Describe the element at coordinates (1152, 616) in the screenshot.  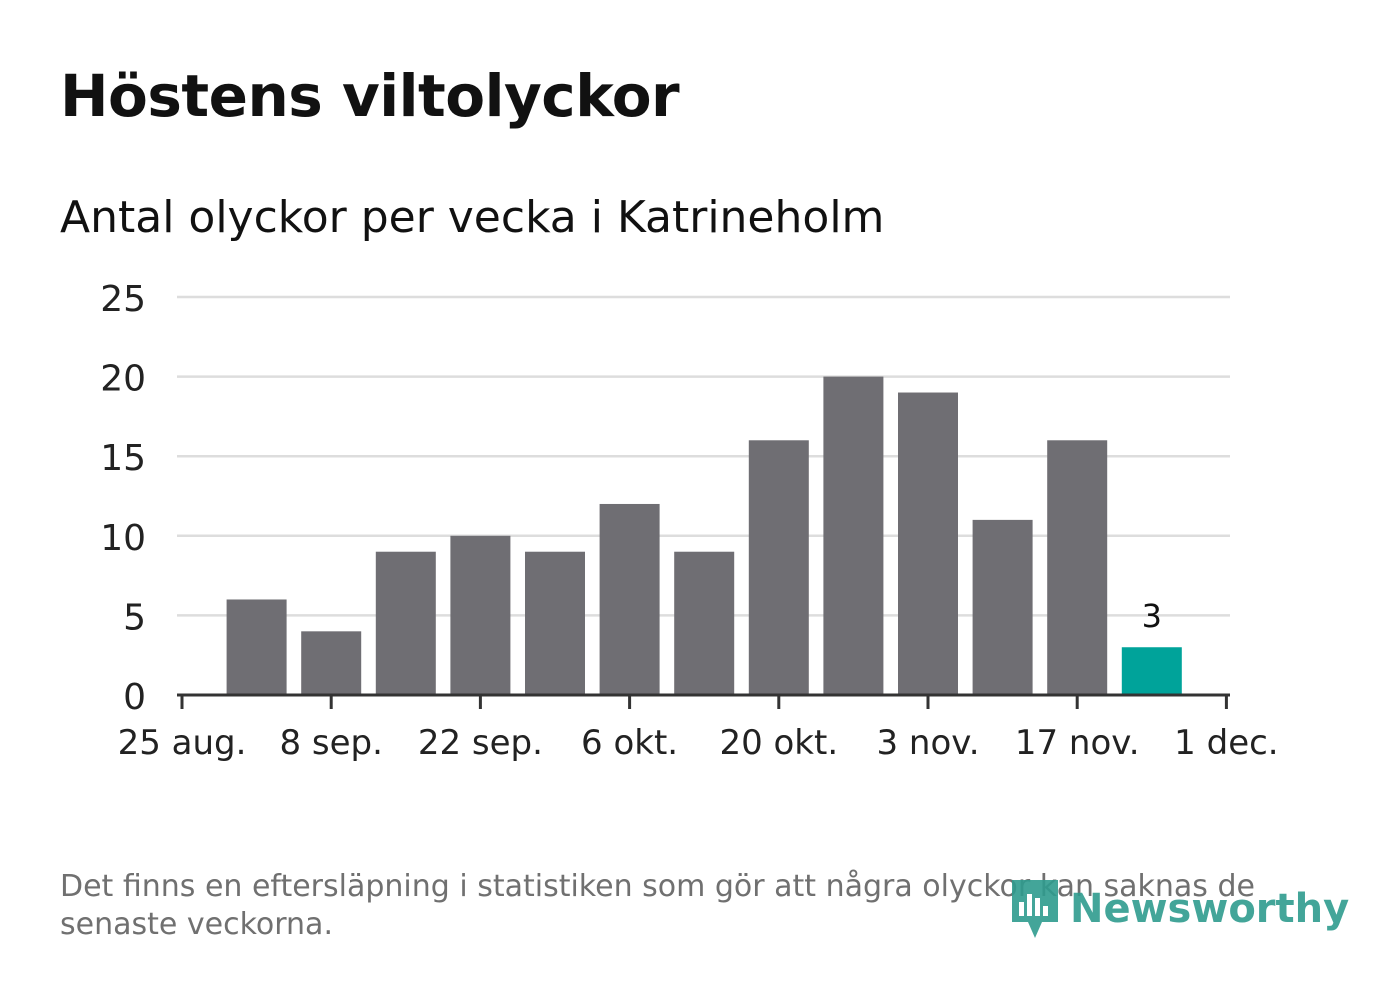
I see `data-label: 3` at that location.